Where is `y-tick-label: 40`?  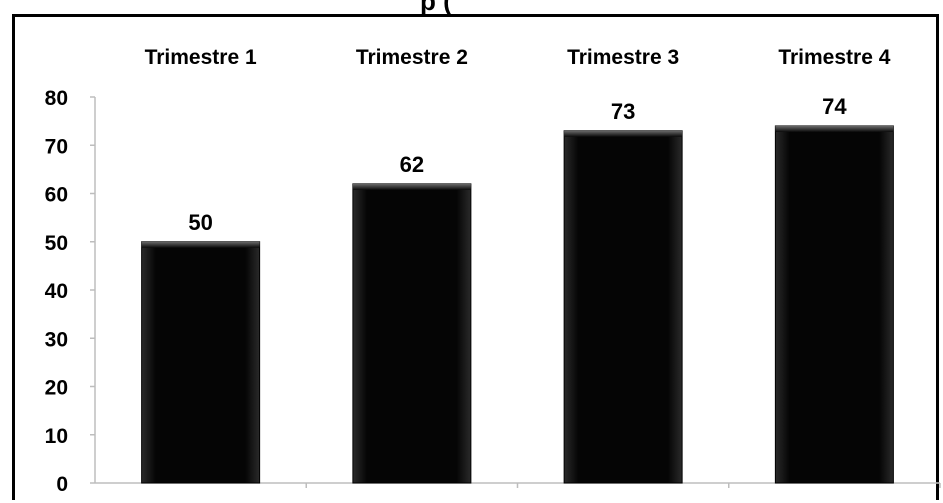 y-tick-label: 40 is located at coordinates (56, 291).